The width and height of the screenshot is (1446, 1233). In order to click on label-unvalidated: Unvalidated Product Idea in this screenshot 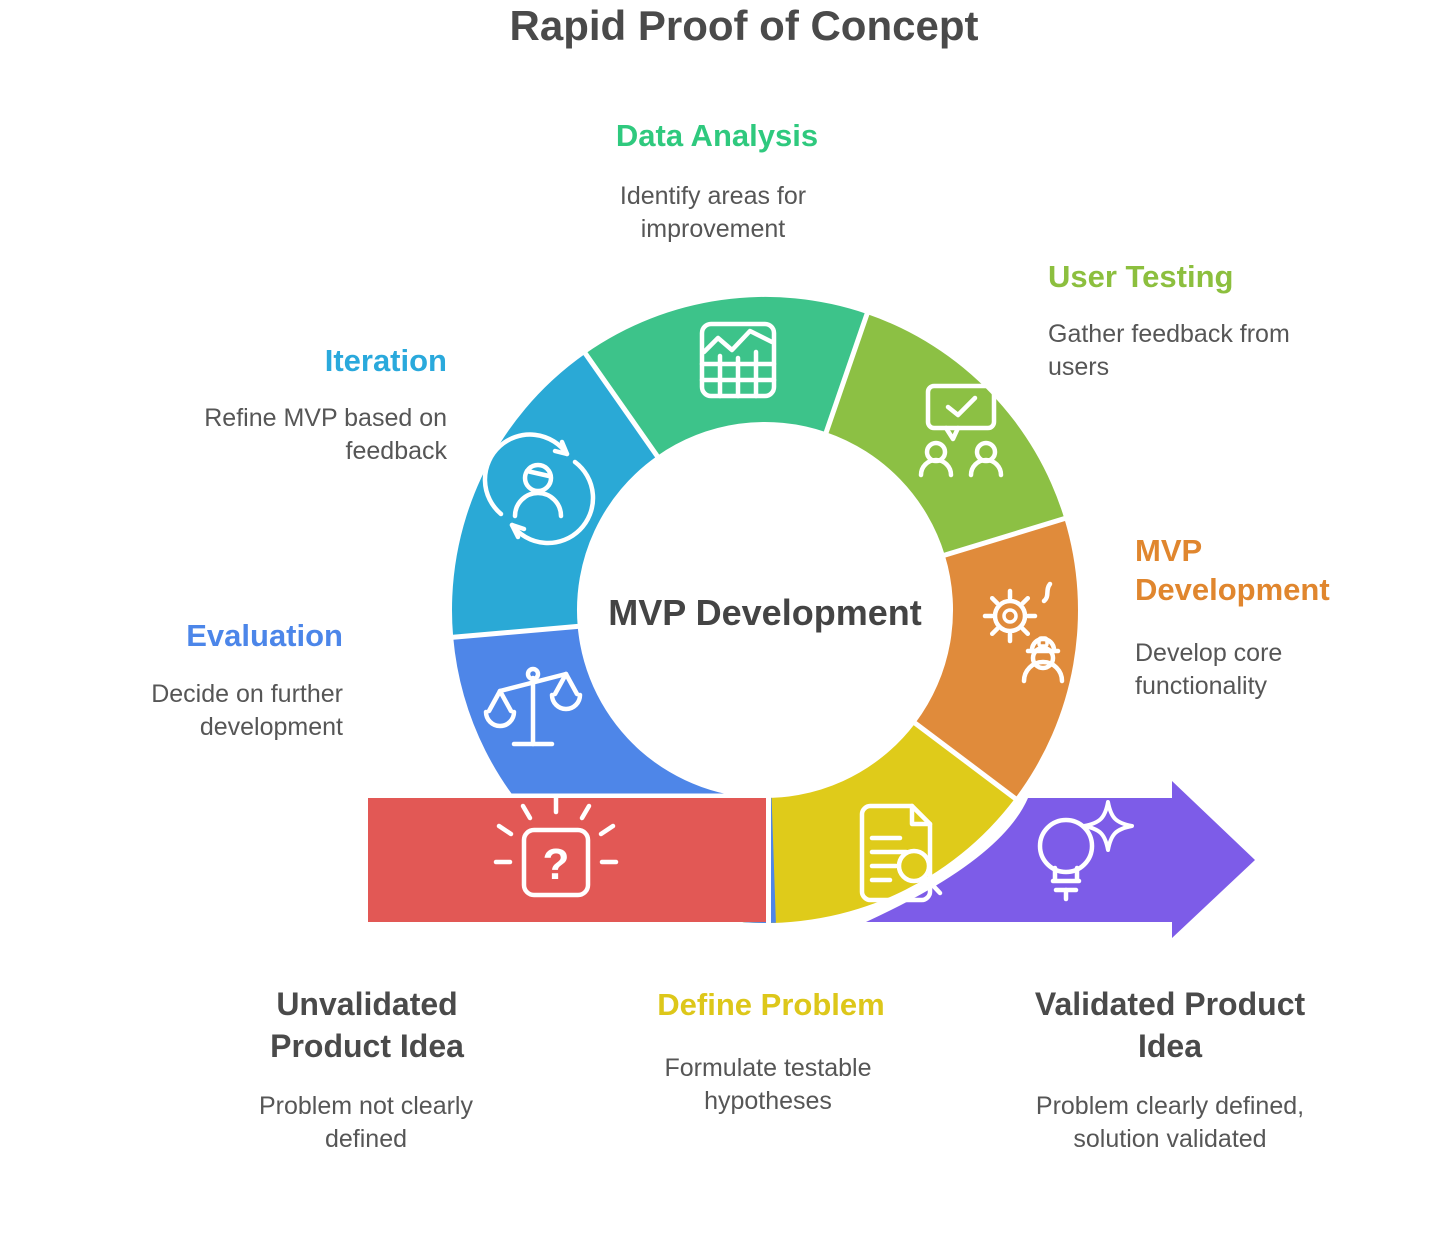, I will do `click(367, 1025)`.